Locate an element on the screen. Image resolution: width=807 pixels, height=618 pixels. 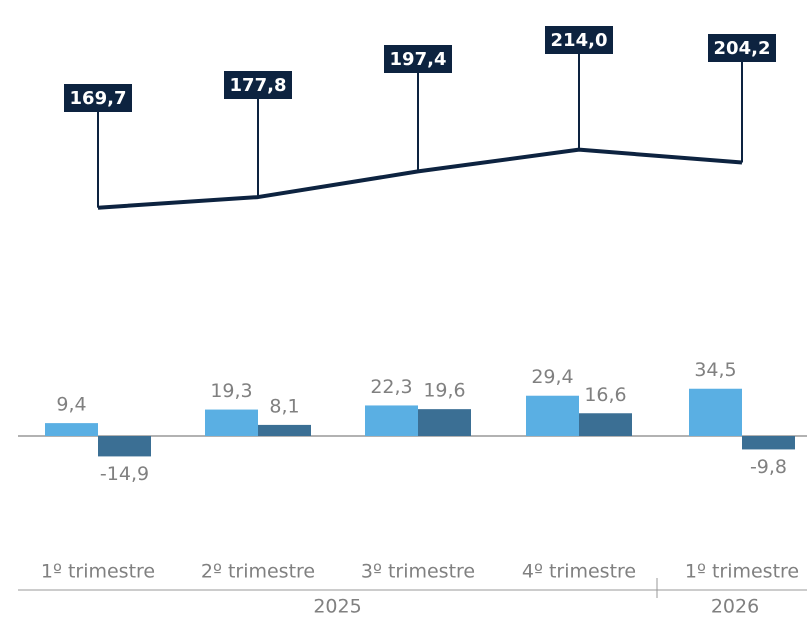
value-label: 177,8 is located at coordinates (258, 85).